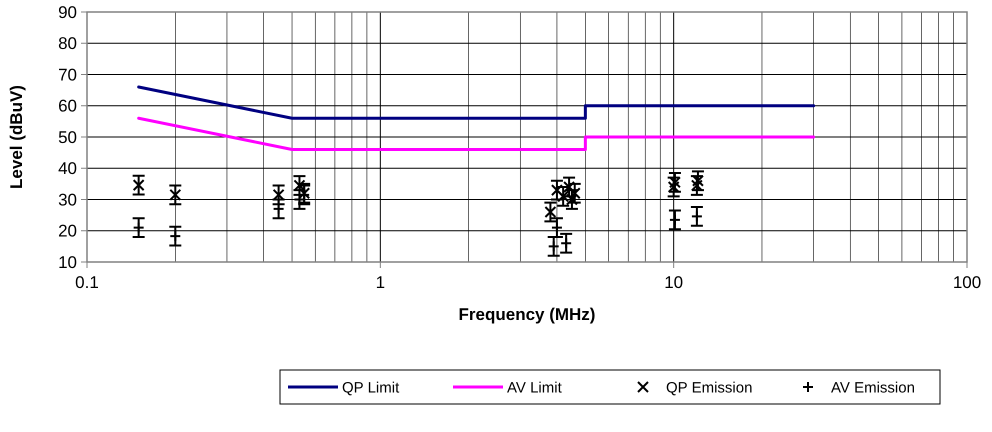  What do you see at coordinates (67, 200) in the screenshot?
I see `y-tick-label: 30` at bounding box center [67, 200].